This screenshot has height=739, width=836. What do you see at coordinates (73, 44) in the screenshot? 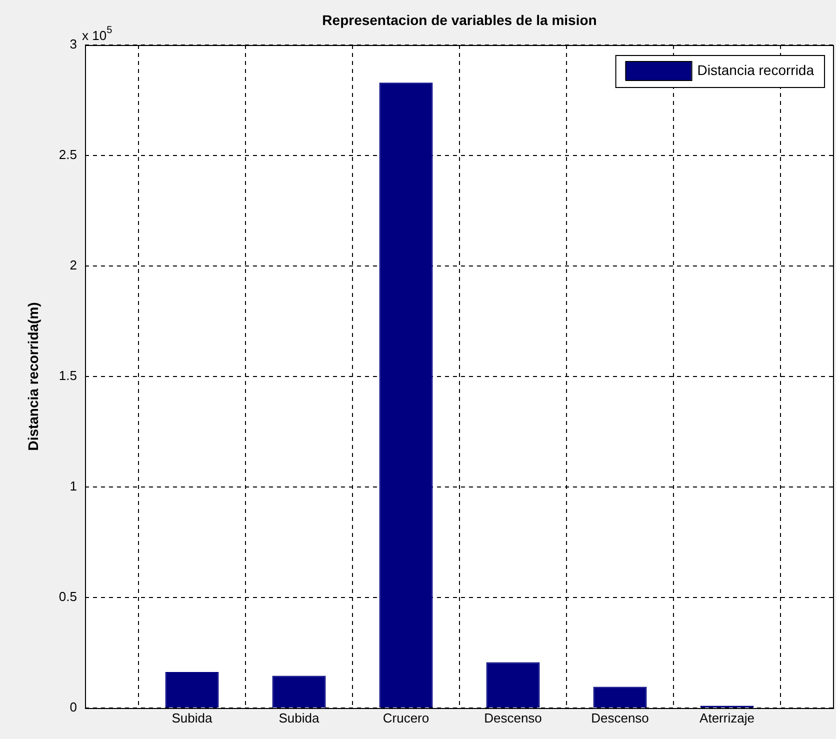
I see `y-tick-label: 3` at bounding box center [73, 44].